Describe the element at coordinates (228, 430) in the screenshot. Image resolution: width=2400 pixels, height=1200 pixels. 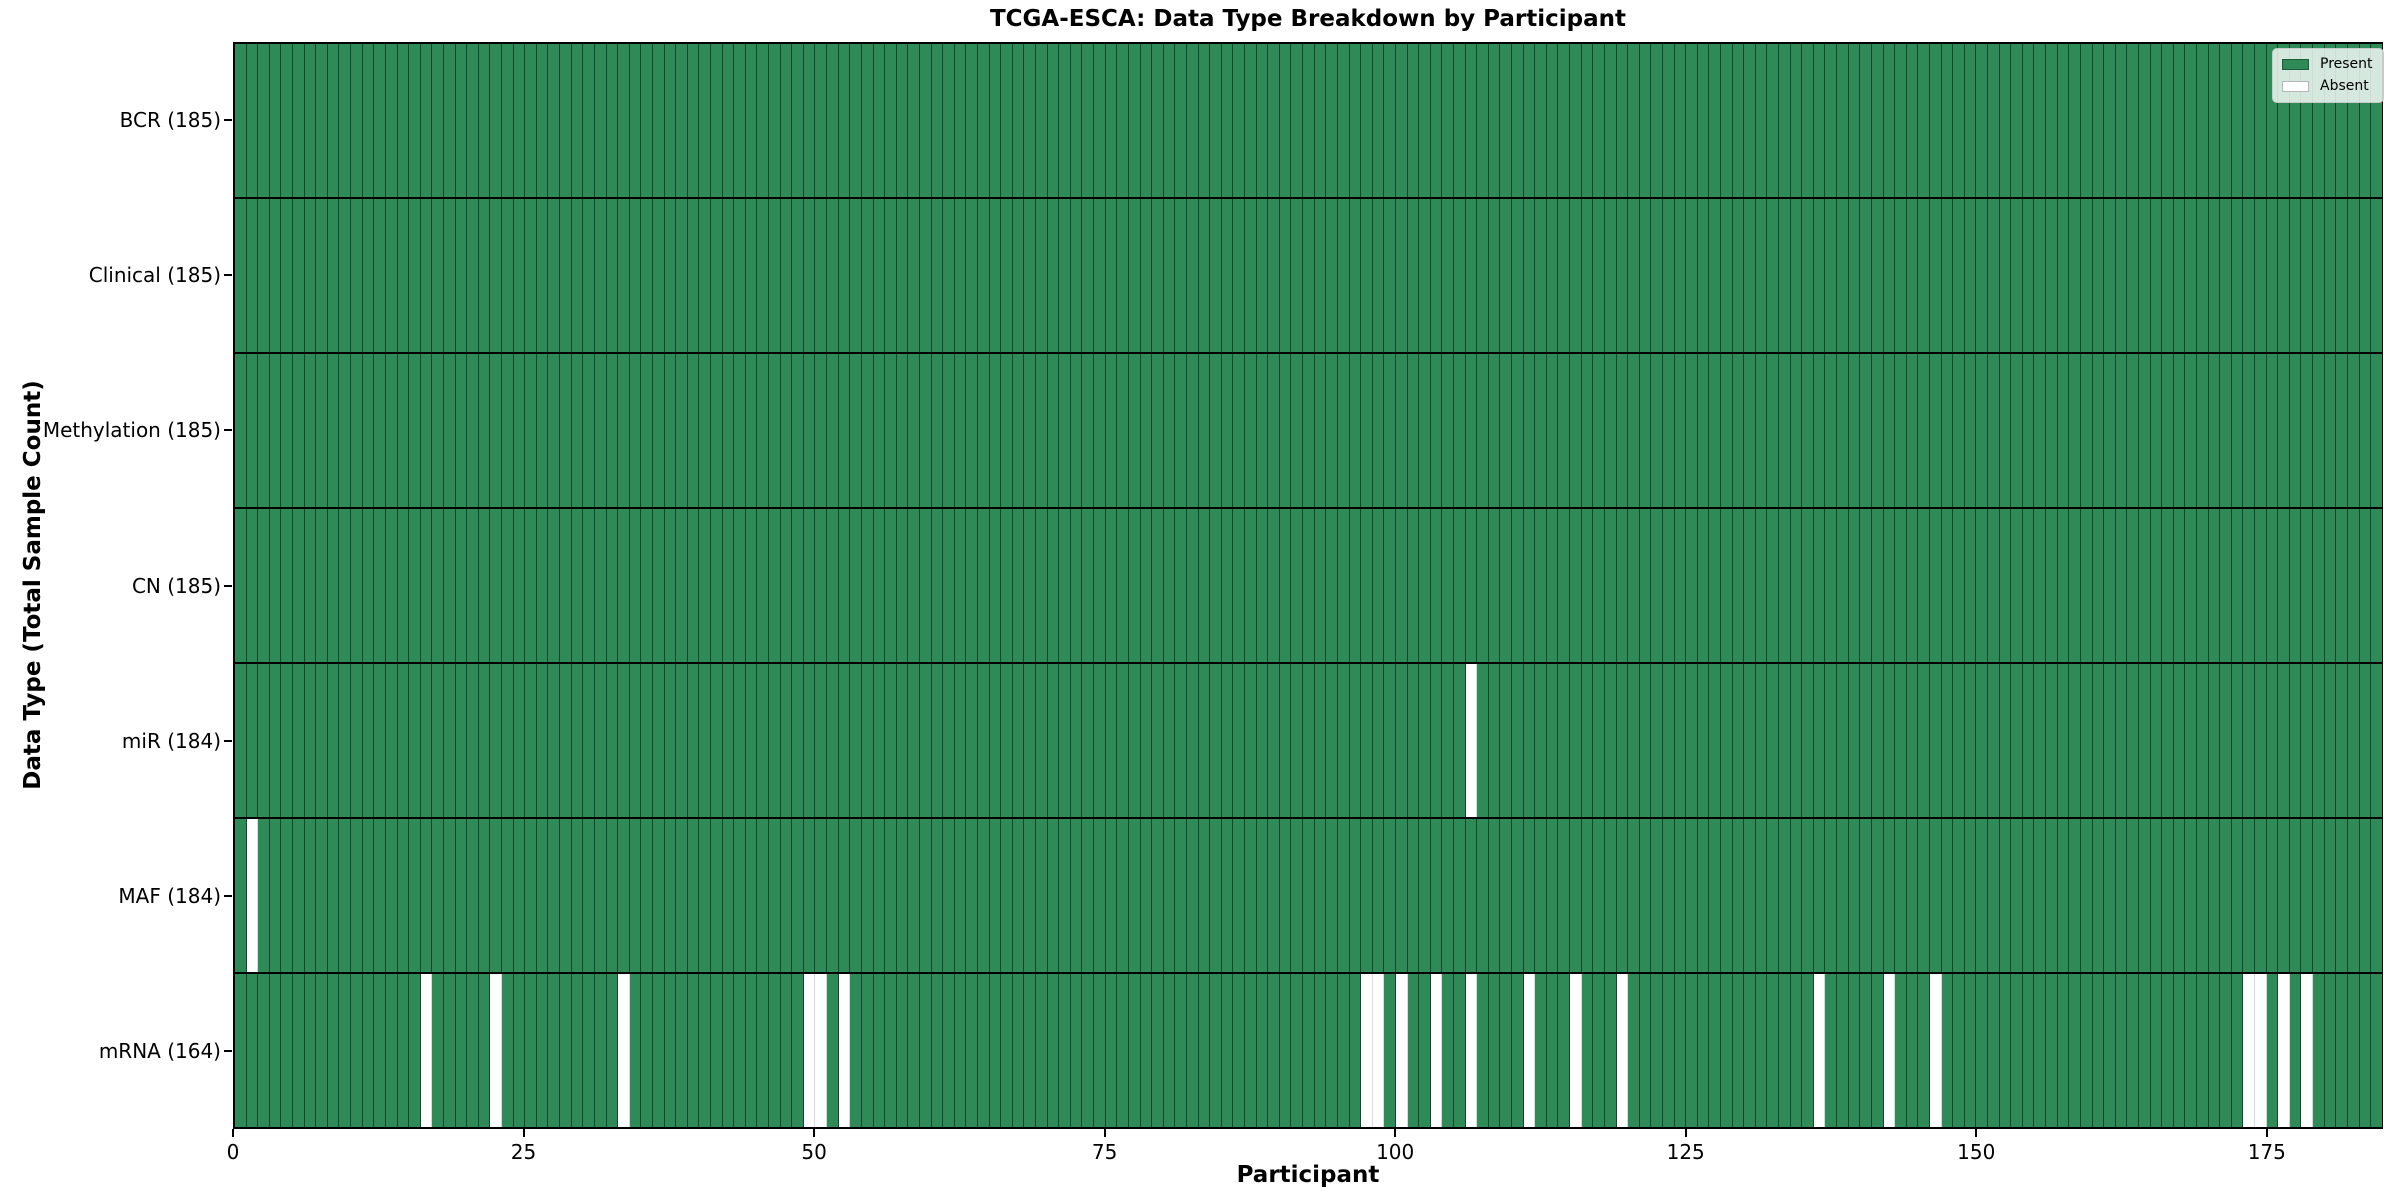
I see `ytick-mark-Methylation` at that location.